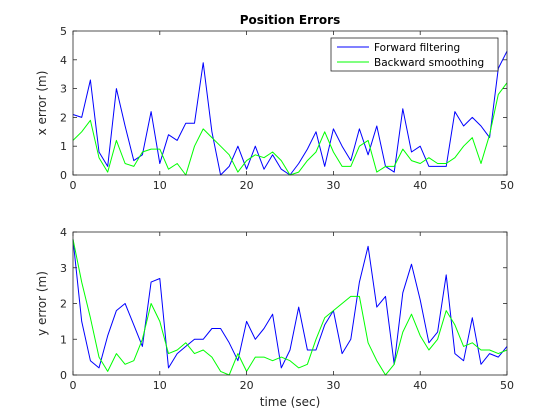 This screenshot has height=420, width=560. Describe the element at coordinates (417, 48) in the screenshot. I see `legend-label-forward-filtering: Forward filtering` at that location.